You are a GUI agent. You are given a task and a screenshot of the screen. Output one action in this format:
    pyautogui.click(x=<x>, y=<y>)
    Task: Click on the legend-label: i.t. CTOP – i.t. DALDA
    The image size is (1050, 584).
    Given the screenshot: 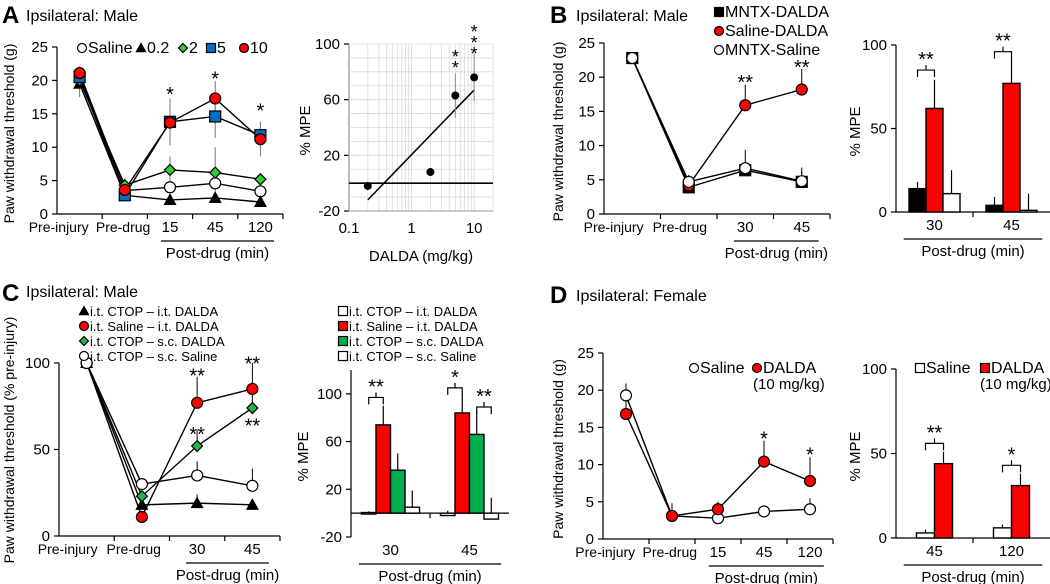 What is the action you would take?
    pyautogui.click(x=154, y=311)
    